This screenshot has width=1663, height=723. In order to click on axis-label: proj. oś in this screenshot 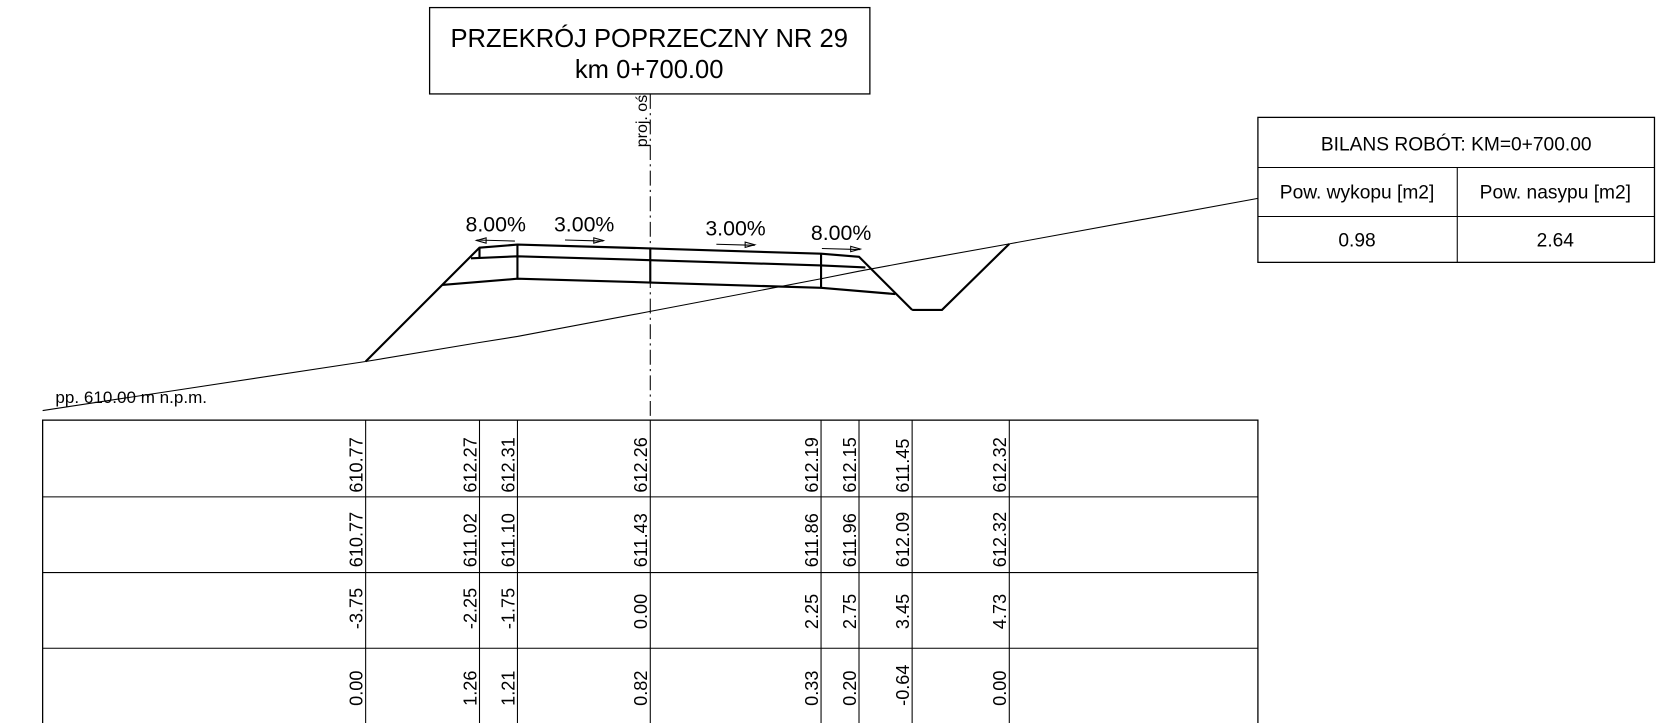, I will do `click(642, 121)`.